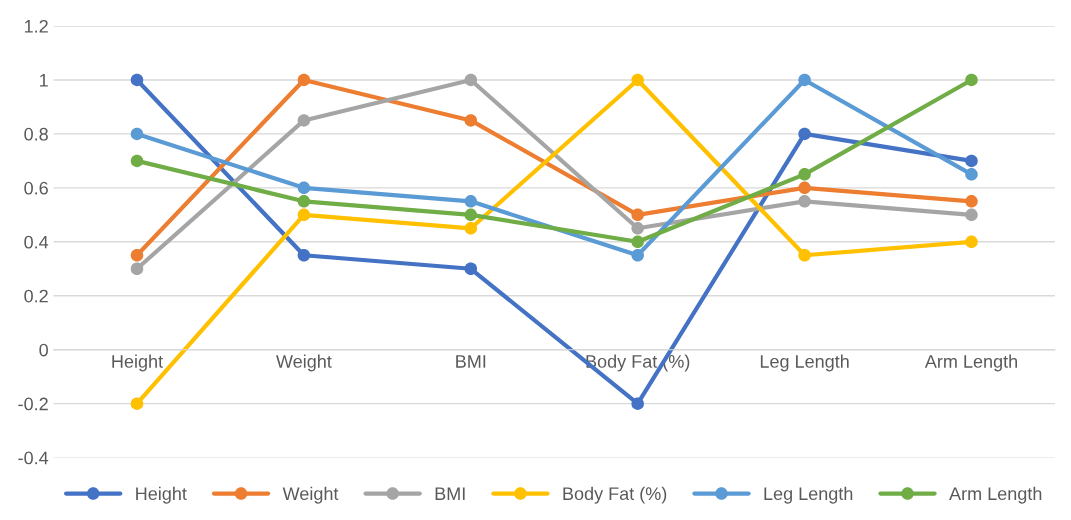 Image resolution: width=1071 pixels, height=520 pixels. What do you see at coordinates (36, 296) in the screenshot?
I see `y-tick-label: 0.2` at bounding box center [36, 296].